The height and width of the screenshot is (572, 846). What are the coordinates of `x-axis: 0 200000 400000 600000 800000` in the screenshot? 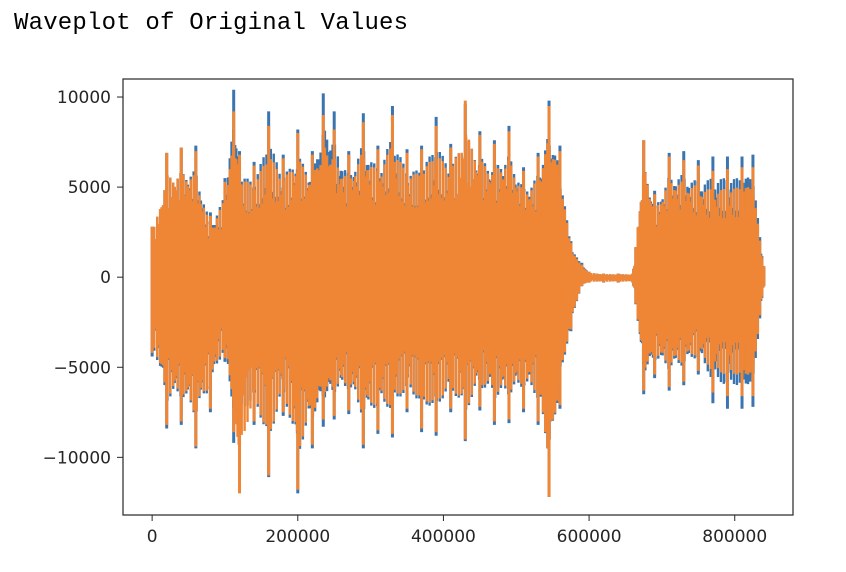 It's located at (457, 531).